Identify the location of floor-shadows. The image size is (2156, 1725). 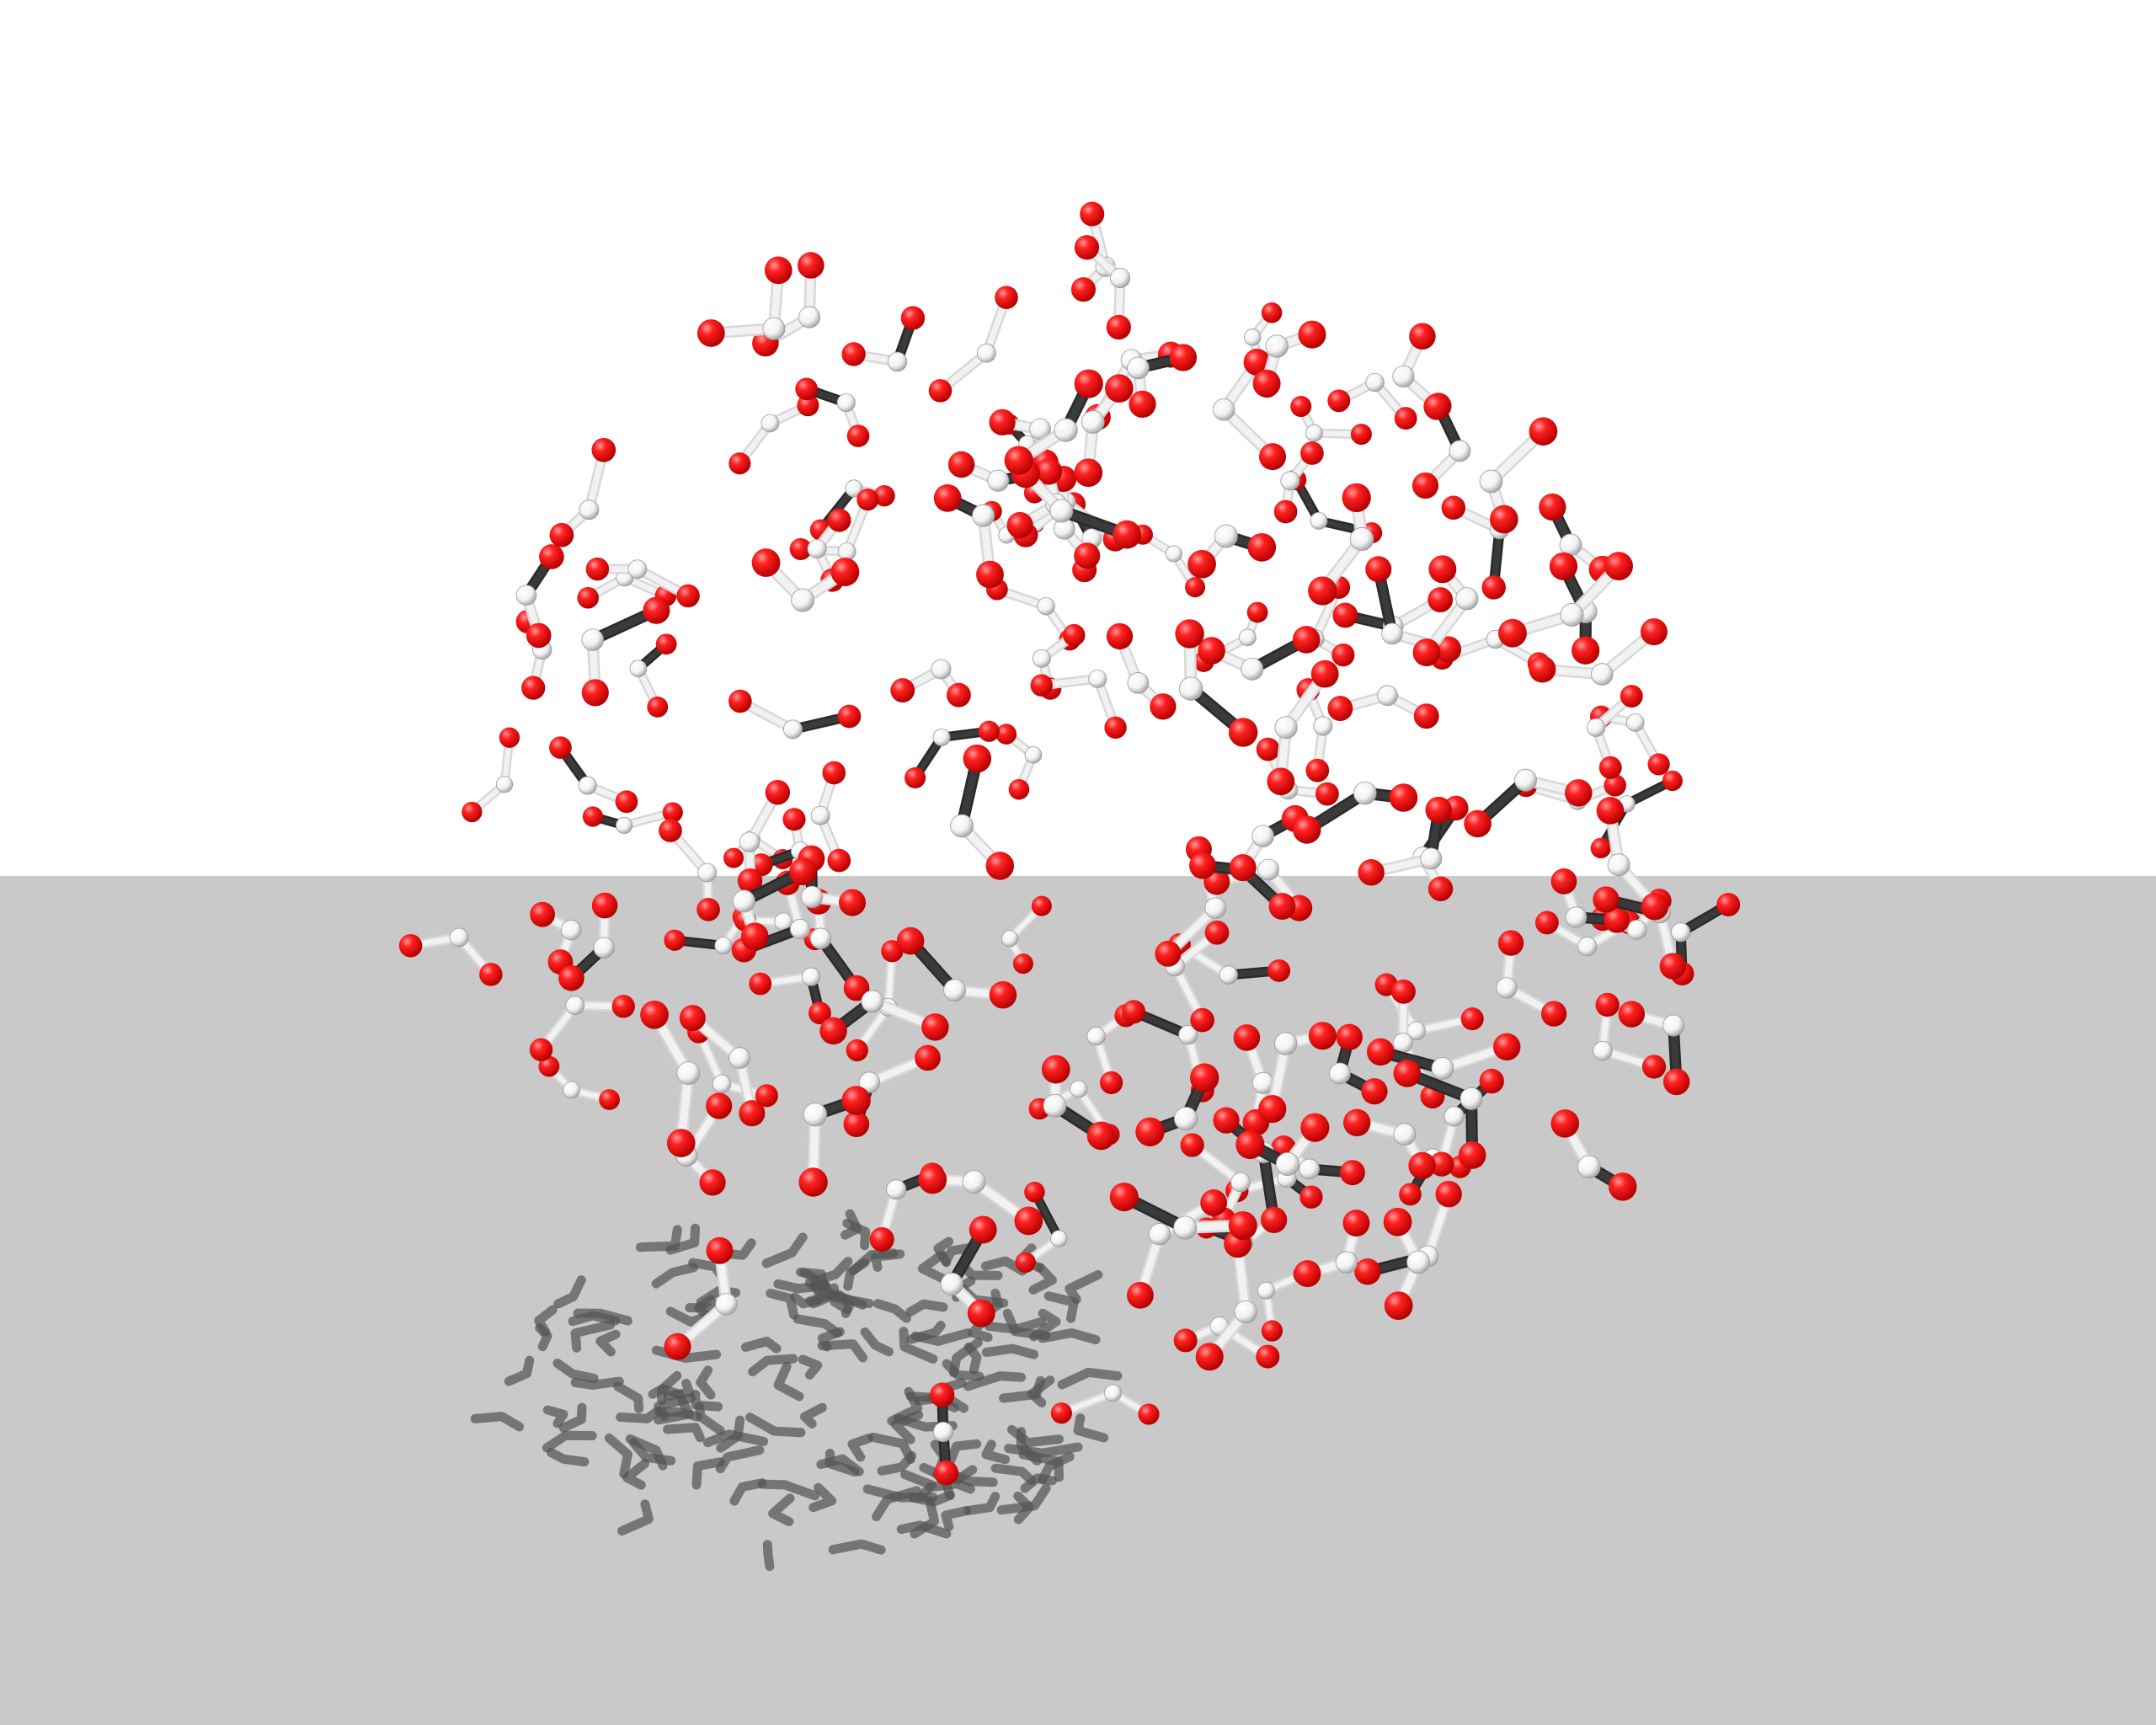
(796, 1390).